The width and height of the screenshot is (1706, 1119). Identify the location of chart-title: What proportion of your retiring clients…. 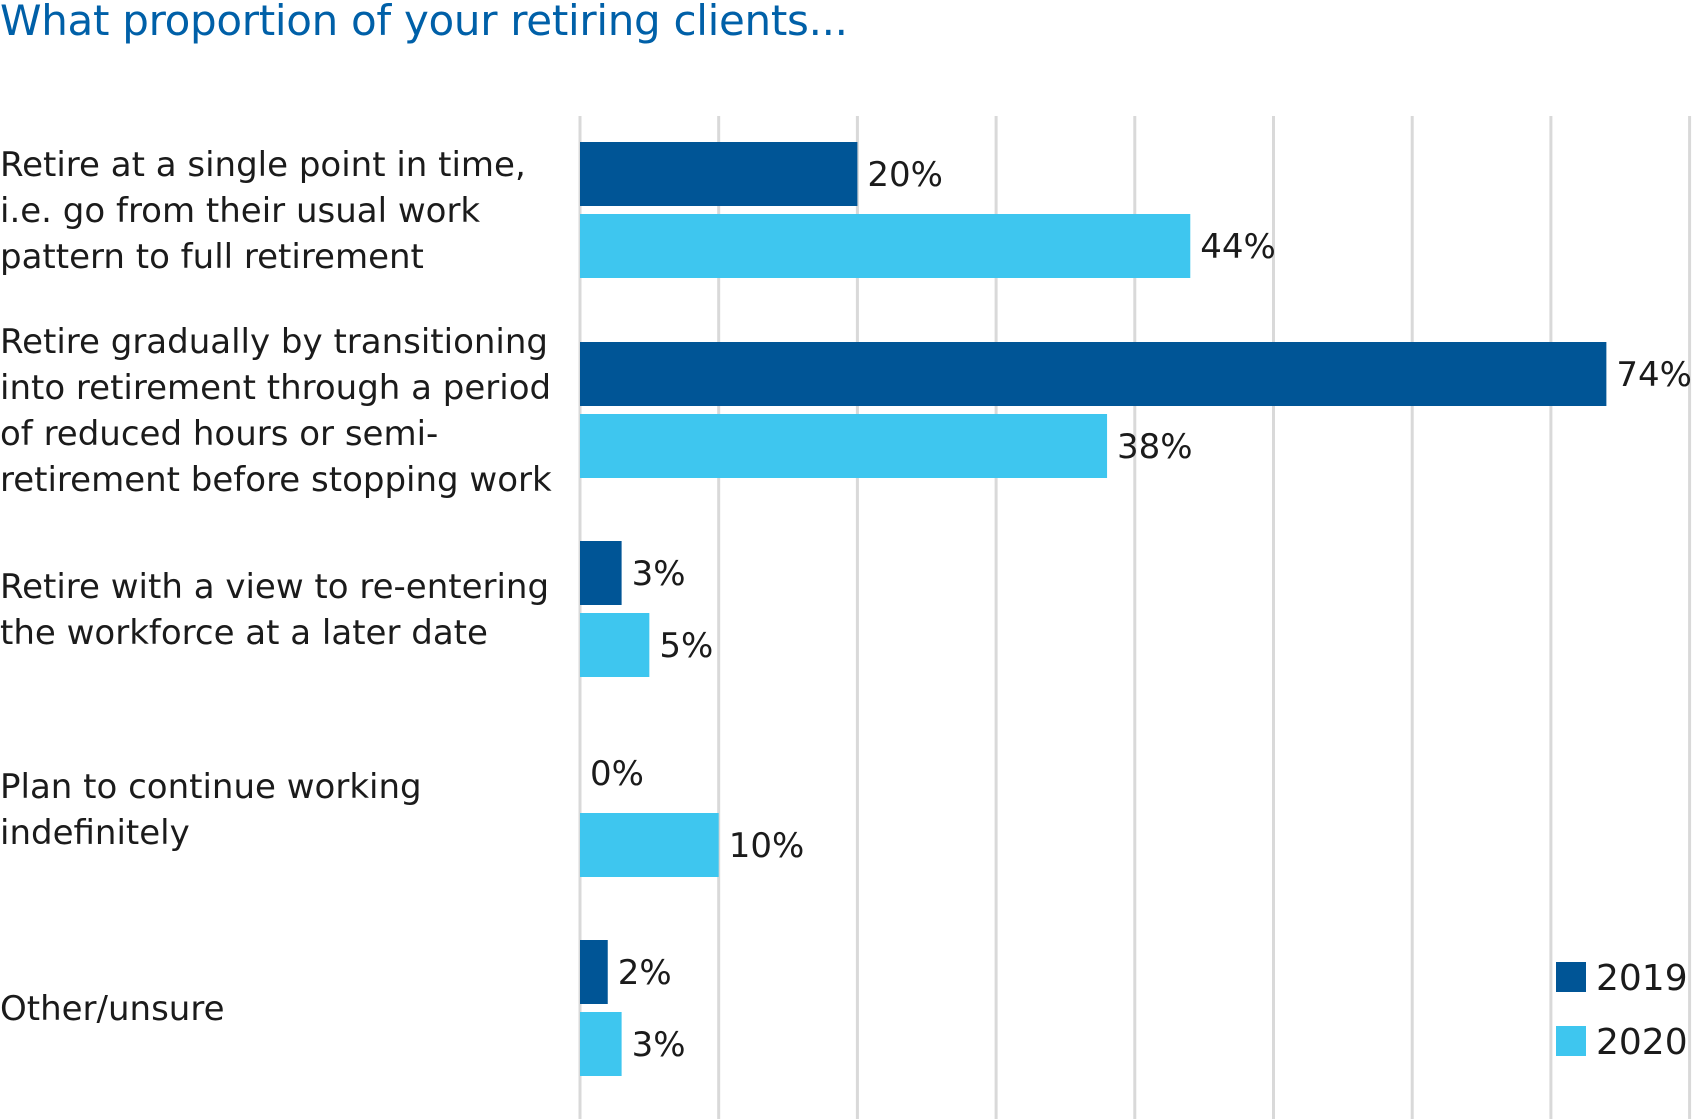
(424, 22).